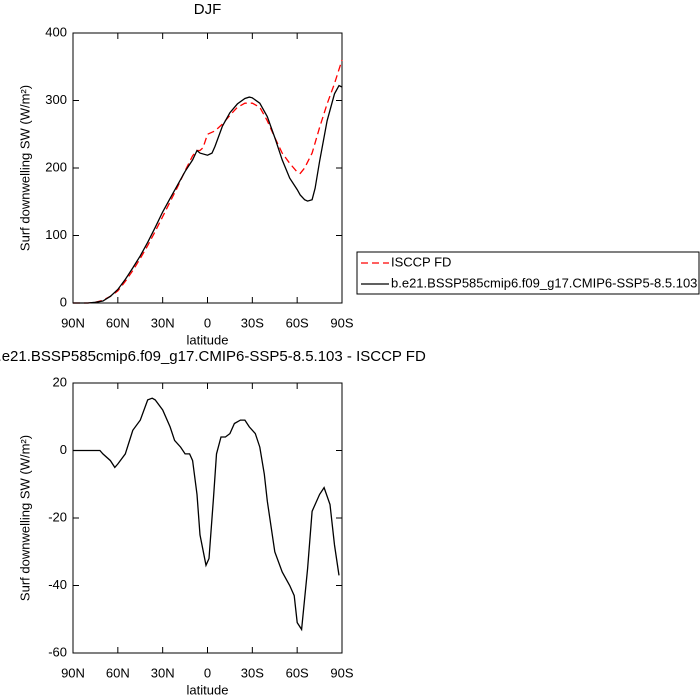 The height and width of the screenshot is (700, 700). I want to click on y-tick-label: 20, so click(60, 381).